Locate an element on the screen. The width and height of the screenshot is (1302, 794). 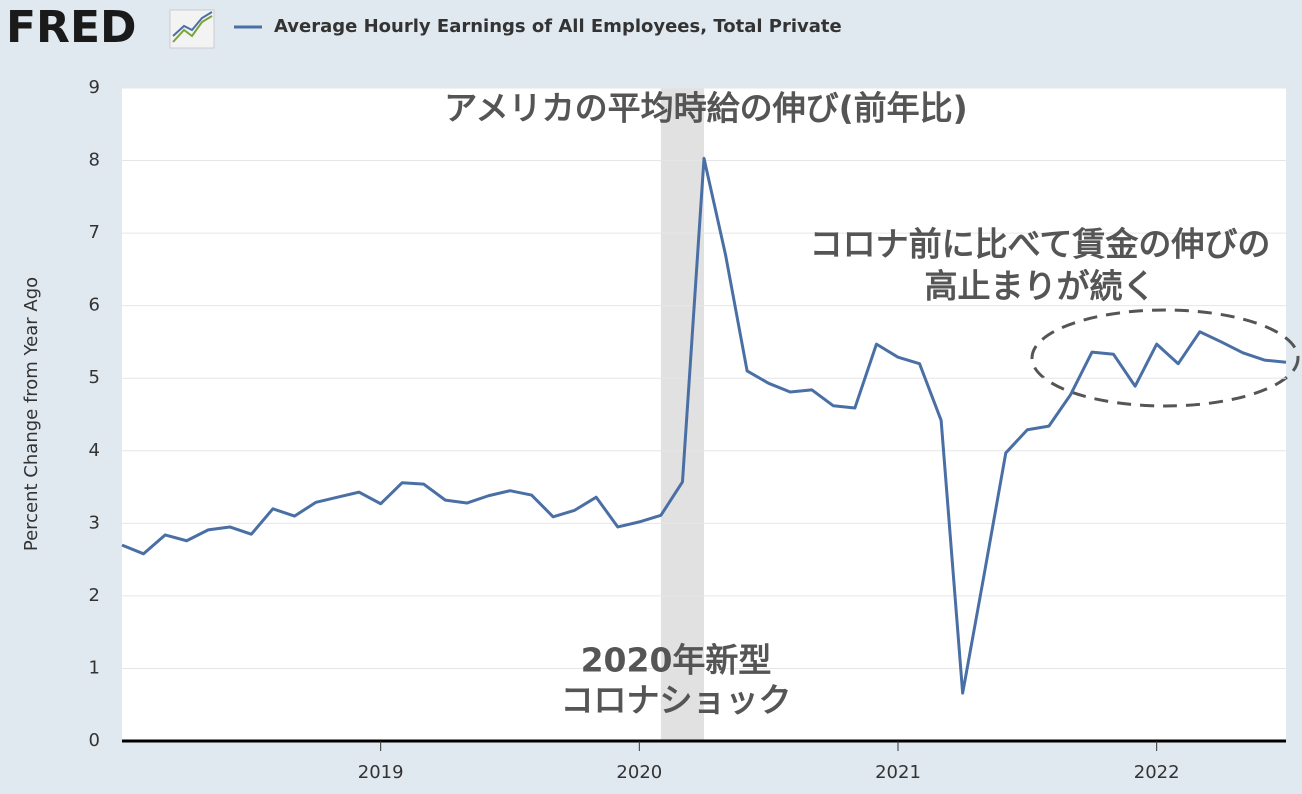
y-tick-label: 7 is located at coordinates (94, 232).